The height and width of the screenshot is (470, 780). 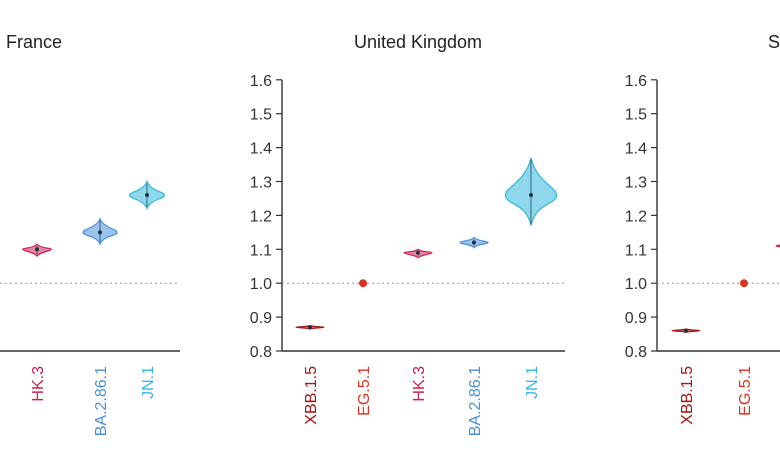 What do you see at coordinates (774, 42) in the screenshot?
I see `panel-title: S` at bounding box center [774, 42].